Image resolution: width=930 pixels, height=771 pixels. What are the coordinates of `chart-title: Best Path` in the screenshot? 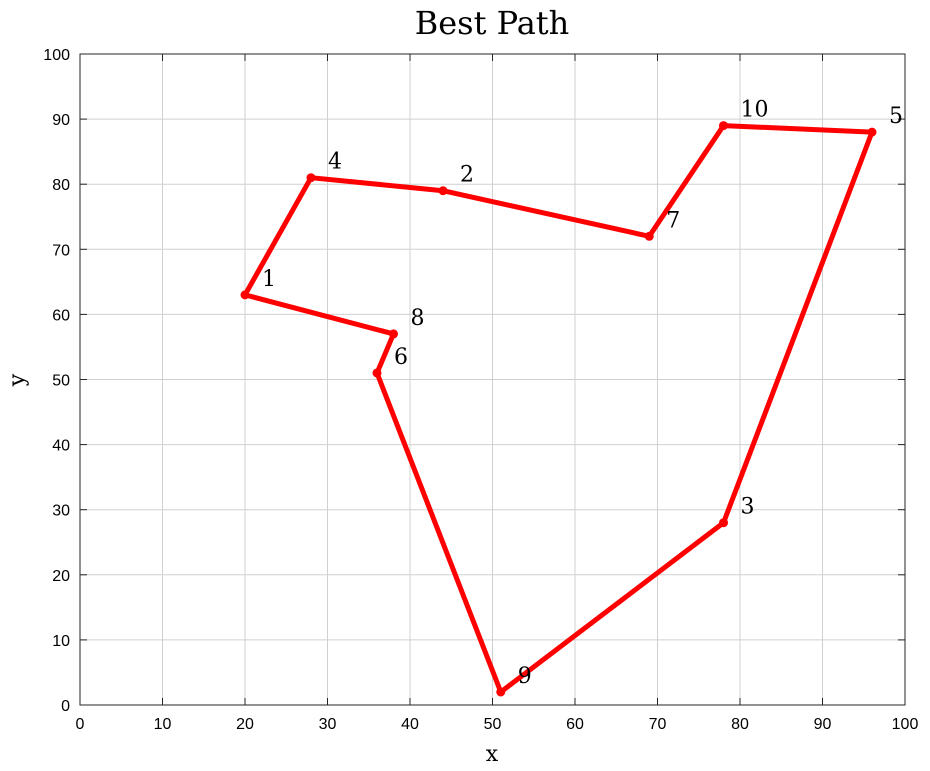 It's located at (492, 23).